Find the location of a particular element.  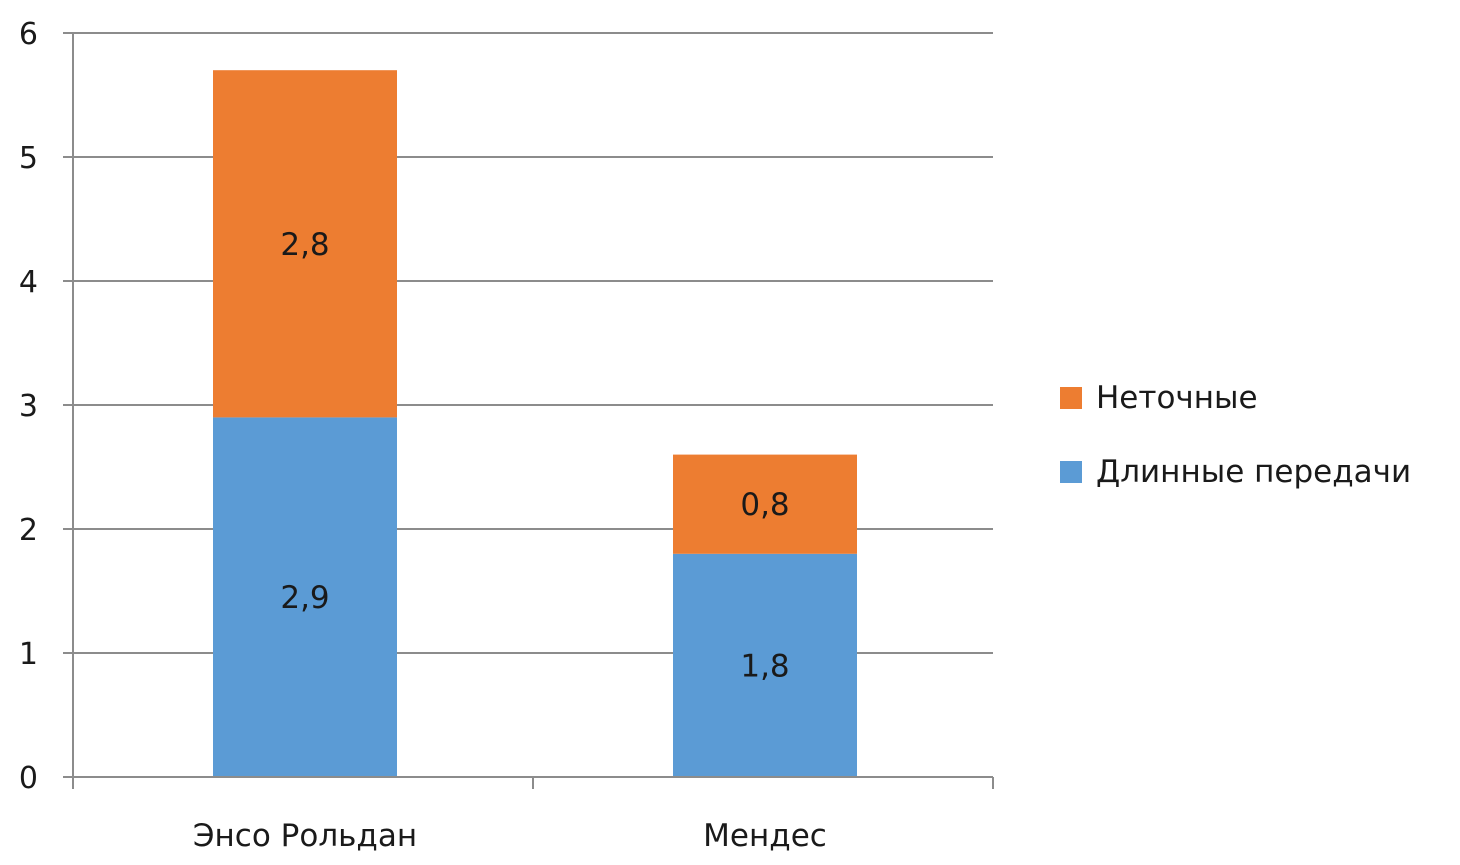

data-label: 2,8 is located at coordinates (304, 245).